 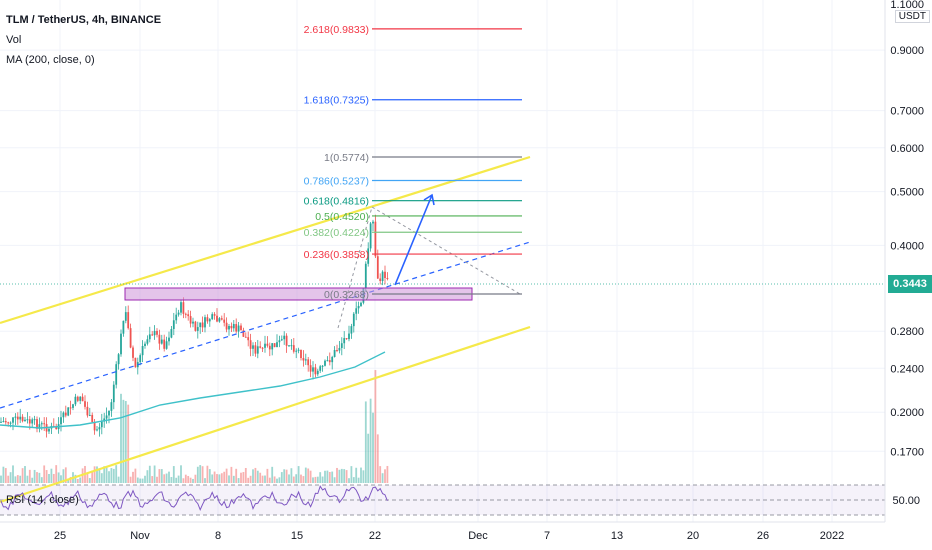 What do you see at coordinates (907, 5) in the screenshot?
I see `price-tick-label: 1.1000` at bounding box center [907, 5].